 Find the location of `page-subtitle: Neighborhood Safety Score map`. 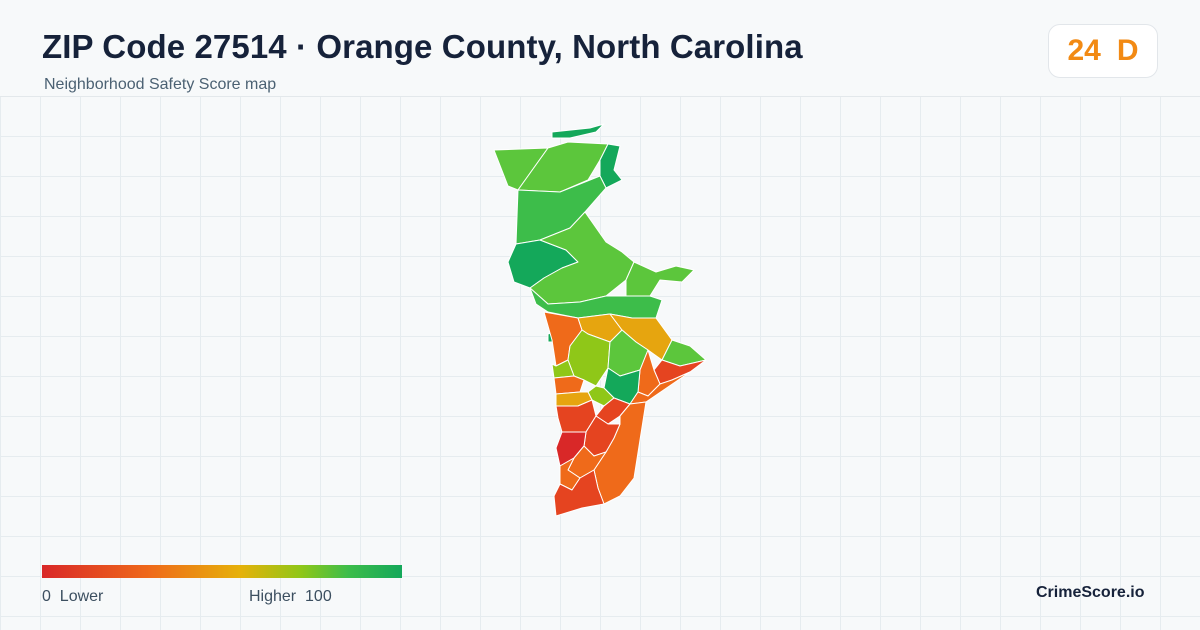

page-subtitle: Neighborhood Safety Score map is located at coordinates (160, 84).